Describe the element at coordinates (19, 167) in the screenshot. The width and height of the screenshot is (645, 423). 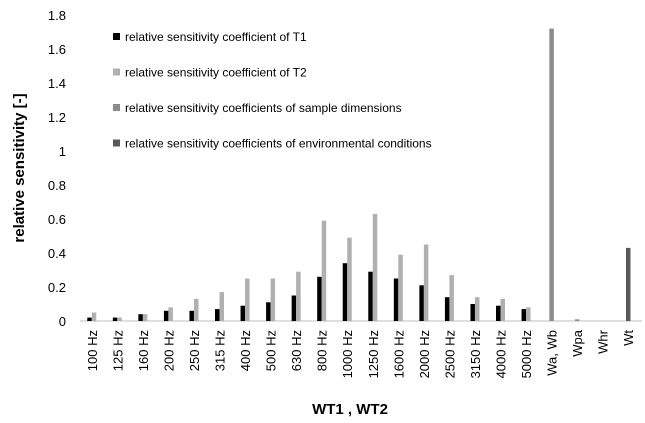
I see `y-axis-label: relative sensitivity [-]` at that location.